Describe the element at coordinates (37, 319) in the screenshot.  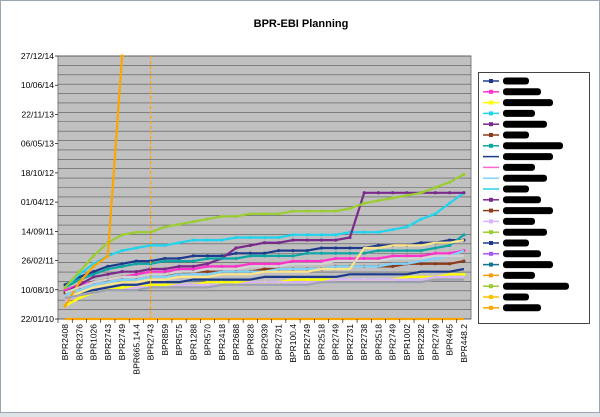
I see `y-tick-label: 22/01/10` at that location.